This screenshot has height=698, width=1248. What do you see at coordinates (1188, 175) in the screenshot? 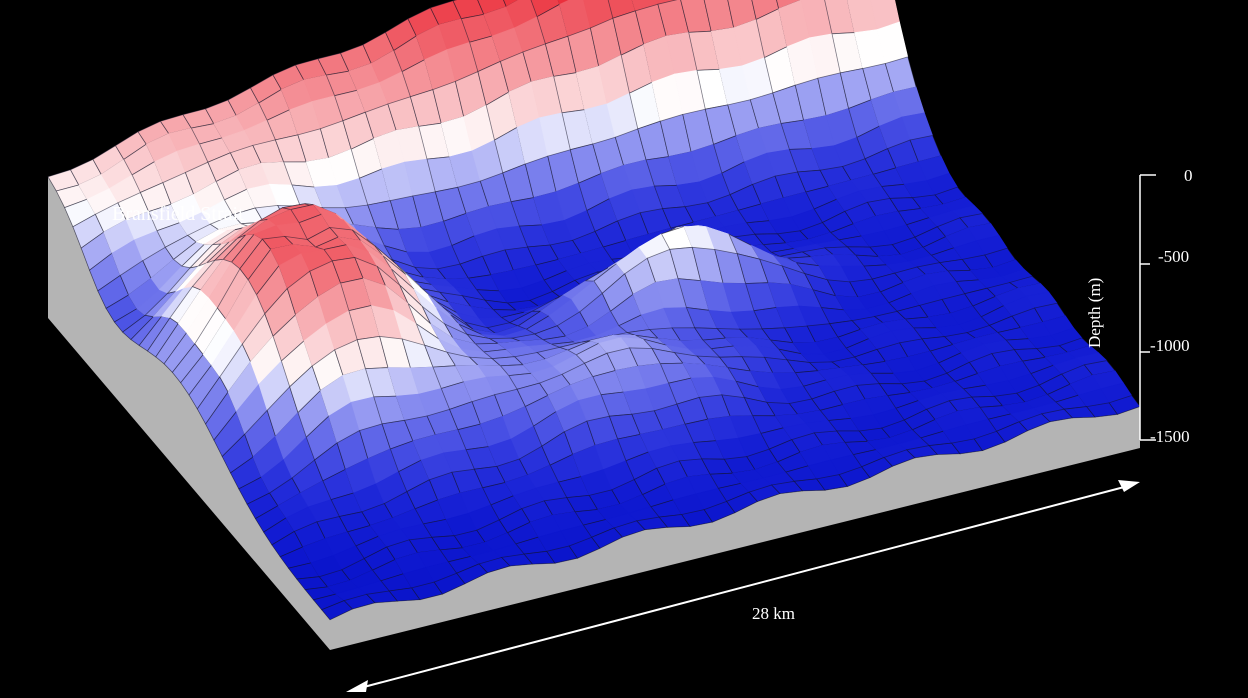
I see `depth-tick-0: 0` at bounding box center [1188, 175].